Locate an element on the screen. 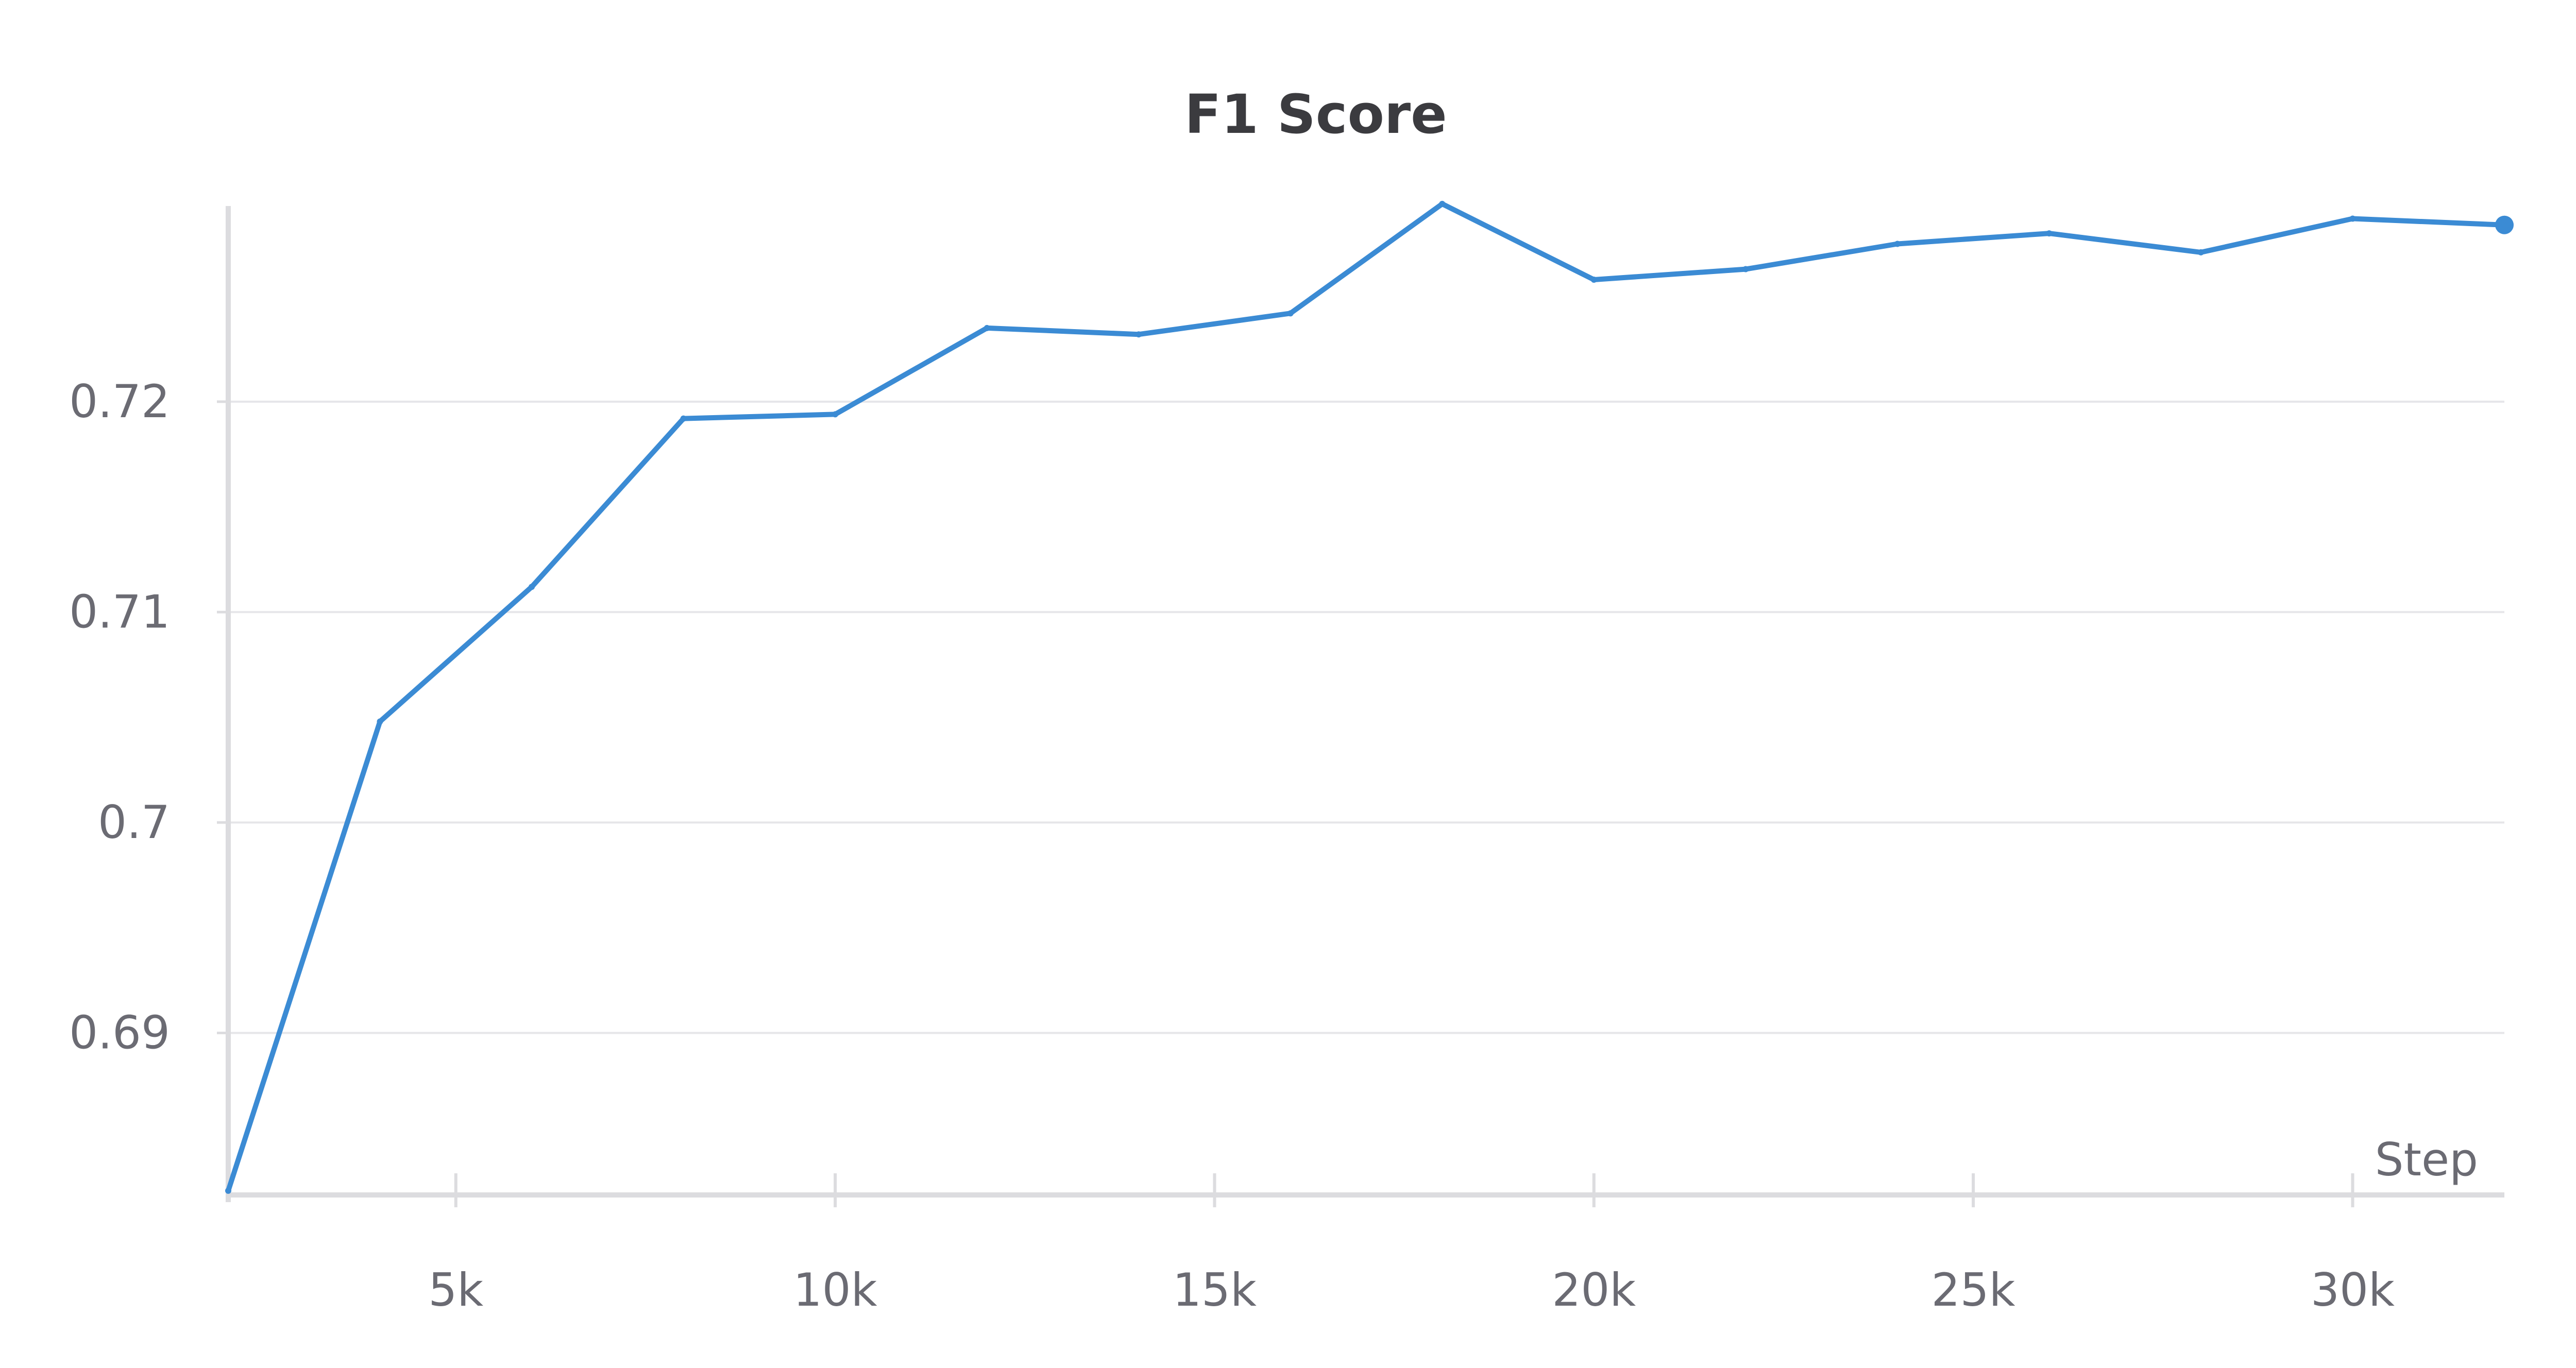 The height and width of the screenshot is (1368, 2576). y-tick-label: 0.69 is located at coordinates (119, 1032).